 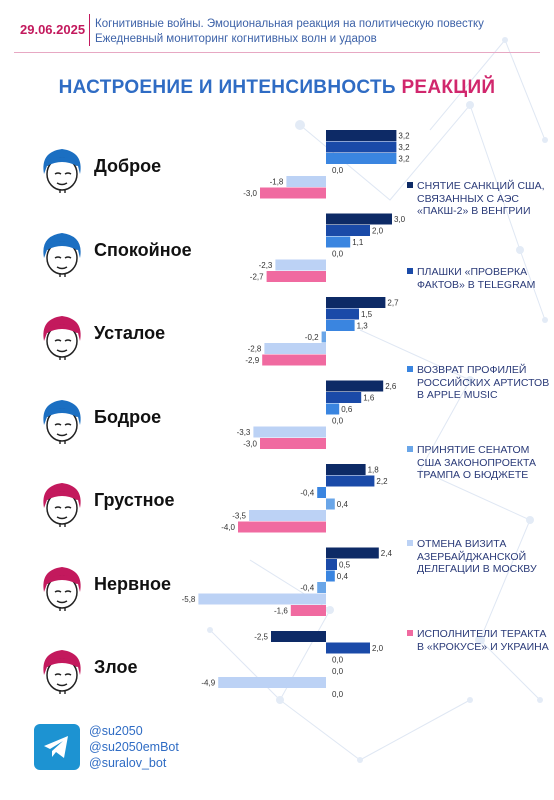 What do you see at coordinates (277, 182) in the screenshot?
I see `bar-value-label: -1,8` at bounding box center [277, 182].